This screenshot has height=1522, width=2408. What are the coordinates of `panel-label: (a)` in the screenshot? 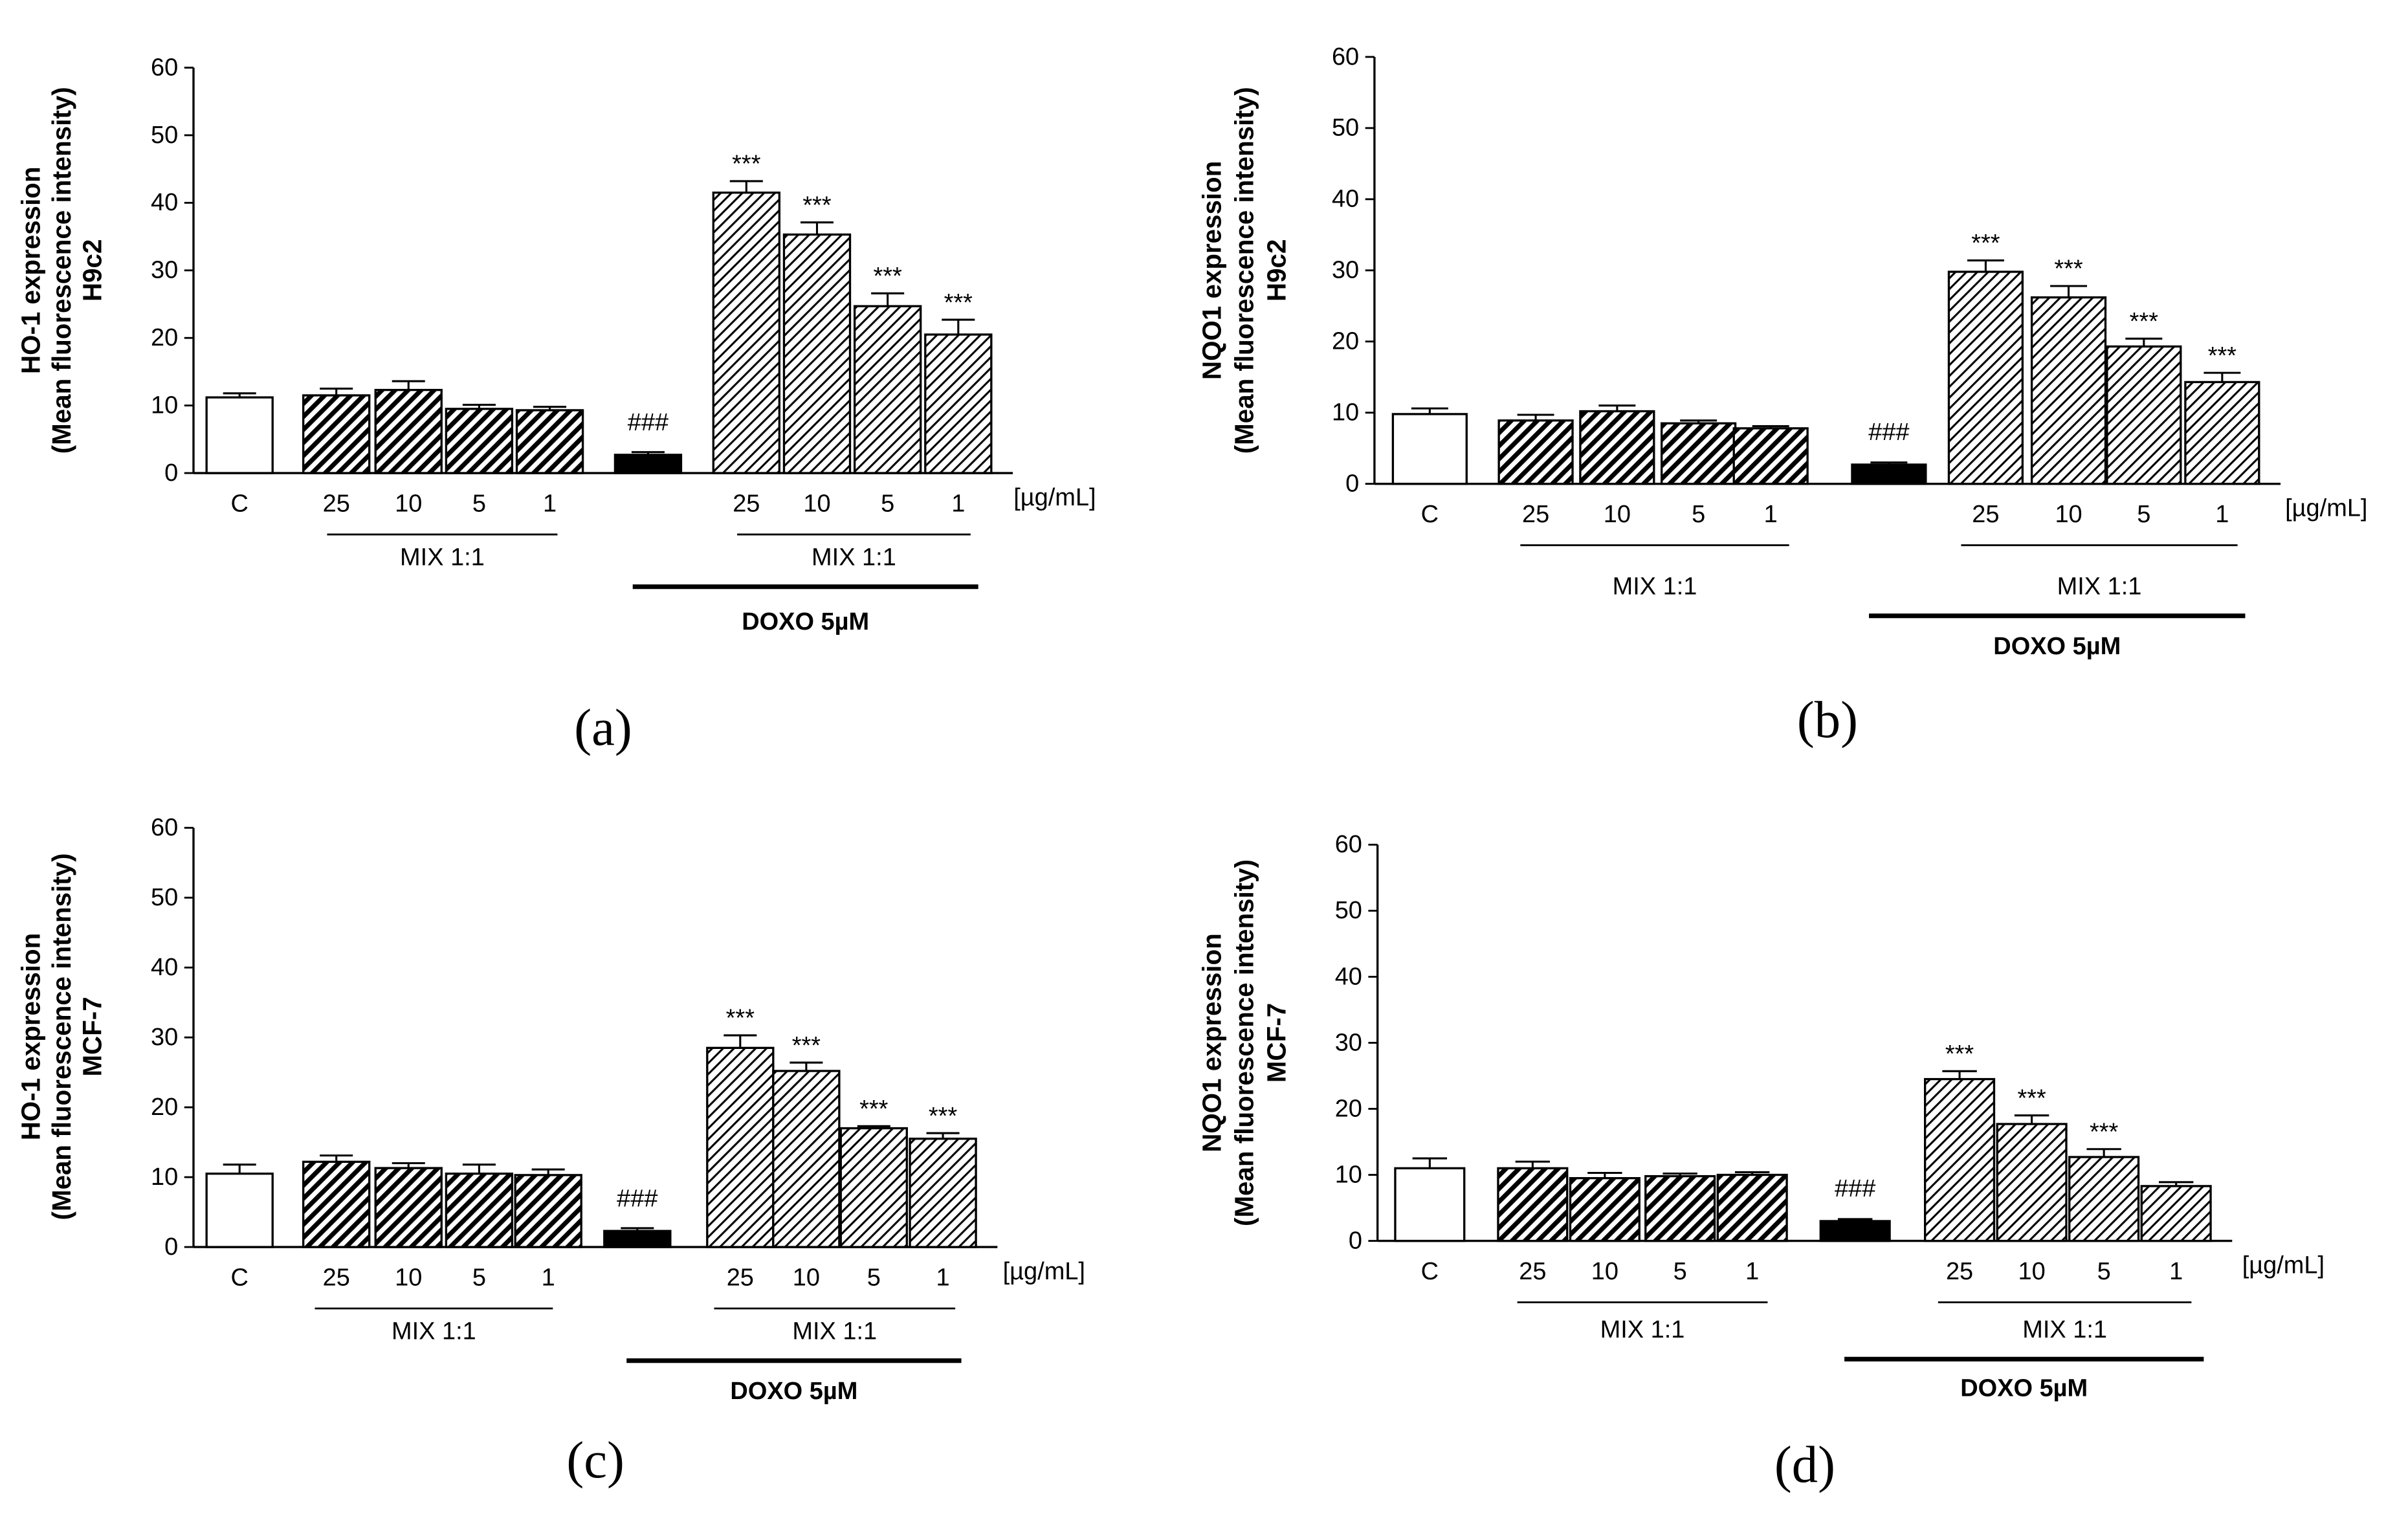 It's located at (603, 727).